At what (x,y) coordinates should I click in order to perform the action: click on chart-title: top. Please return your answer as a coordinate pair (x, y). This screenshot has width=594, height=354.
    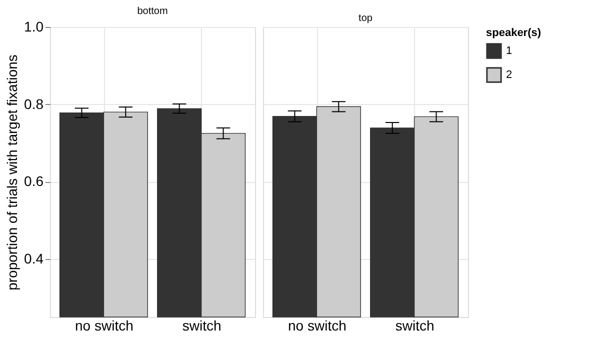
    Looking at the image, I should click on (365, 18).